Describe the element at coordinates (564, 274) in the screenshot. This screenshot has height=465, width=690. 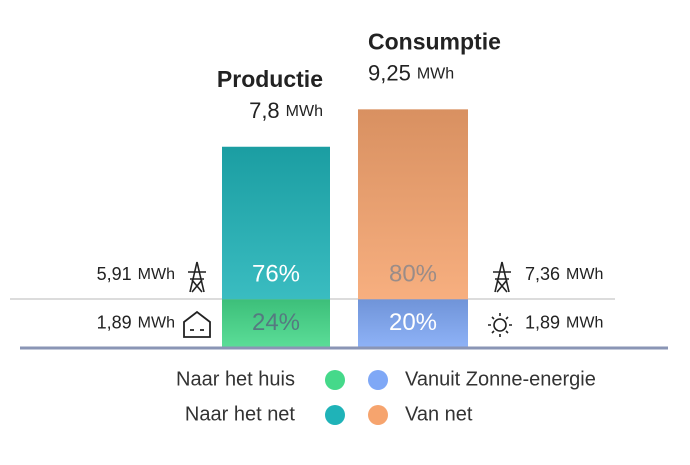
I see `value-label: 7,36 MWh` at that location.